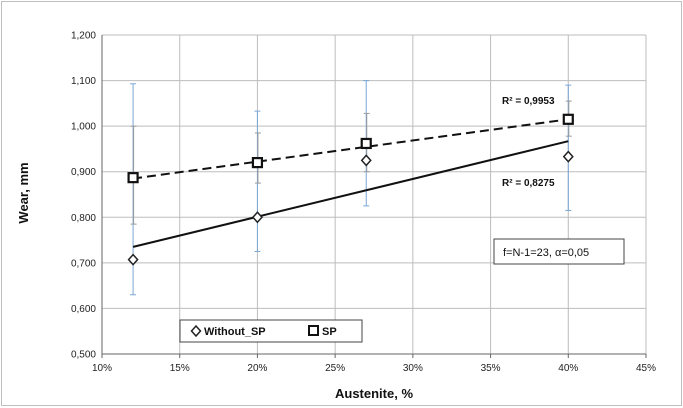  What do you see at coordinates (102, 368) in the screenshot?
I see `x-tick-label: 10%` at bounding box center [102, 368].